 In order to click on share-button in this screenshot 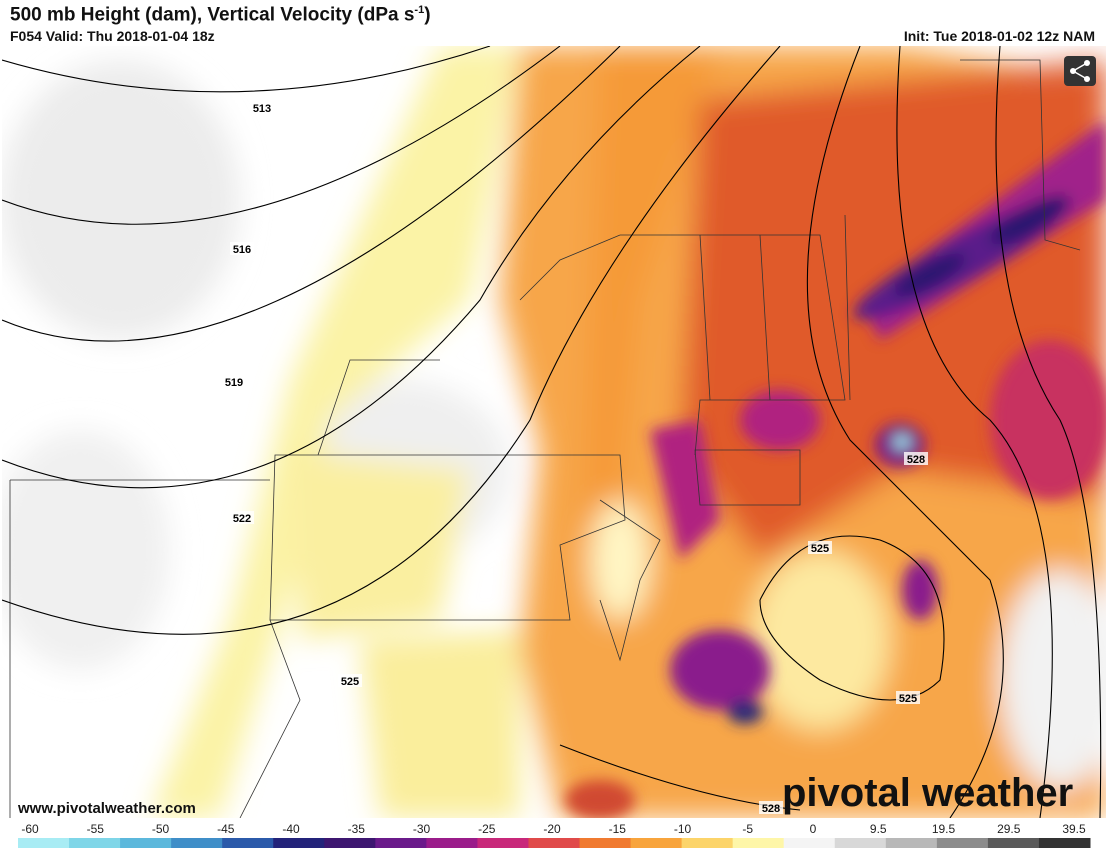, I will do `click(1080, 71)`.